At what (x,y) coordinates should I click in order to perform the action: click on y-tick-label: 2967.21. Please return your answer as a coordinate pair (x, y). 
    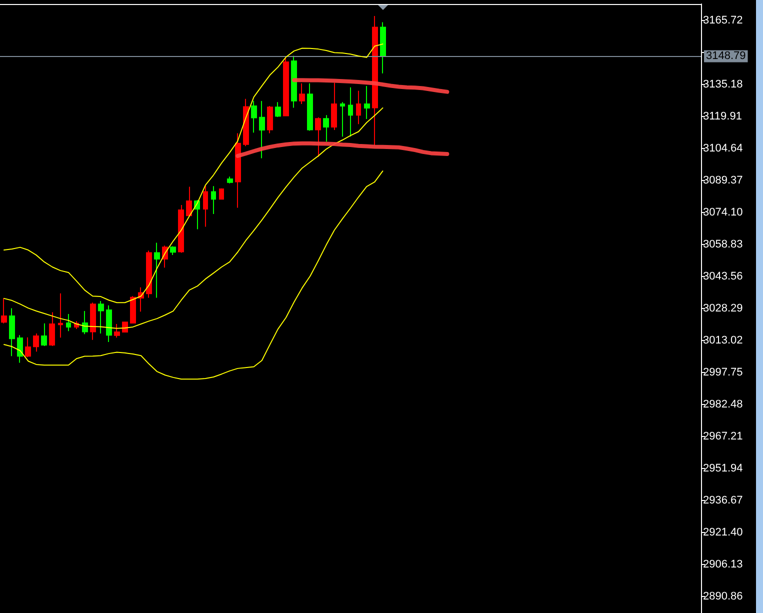
    Looking at the image, I should click on (723, 436).